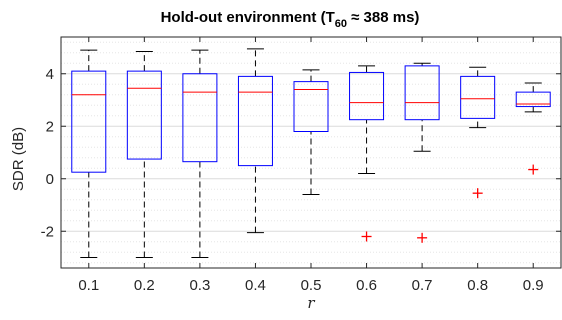 The image size is (562, 320). I want to click on x-tick-label: 0.6, so click(366, 285).